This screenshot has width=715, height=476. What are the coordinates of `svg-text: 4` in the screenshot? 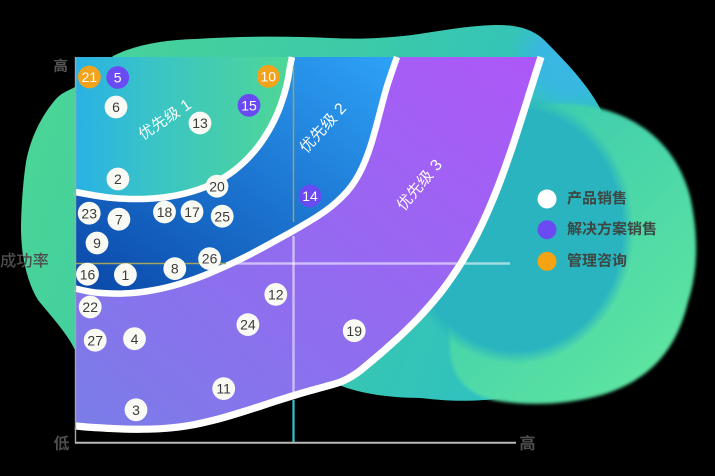 It's located at (135, 339).